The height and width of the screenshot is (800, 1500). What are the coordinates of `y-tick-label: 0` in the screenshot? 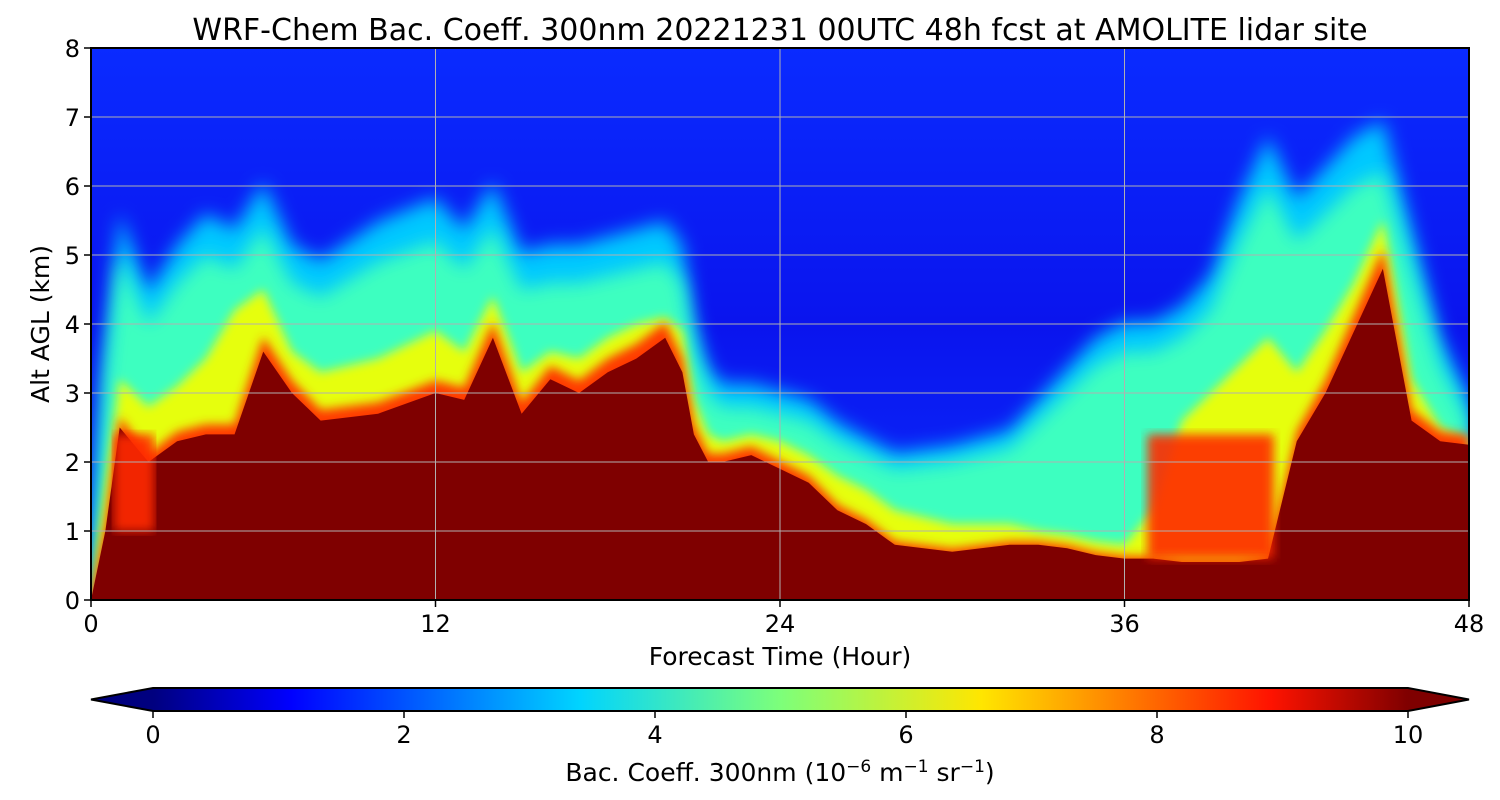 It's located at (72, 601).